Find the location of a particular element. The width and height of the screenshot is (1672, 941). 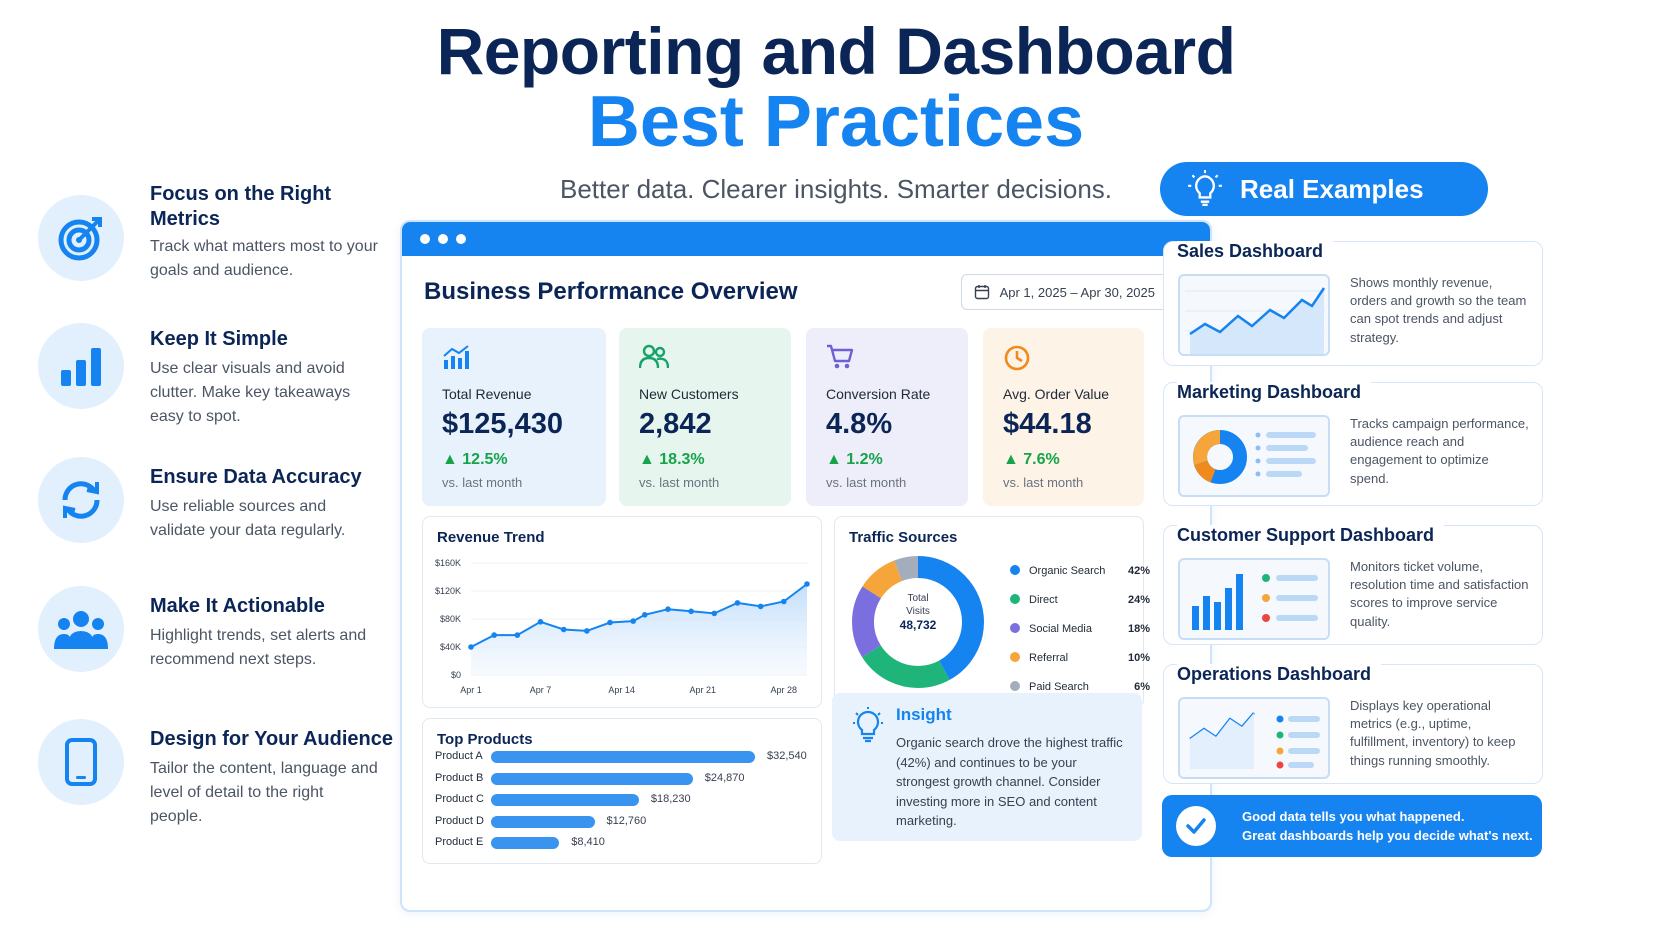

x-tick-label: Apr 28 is located at coordinates (784, 690).